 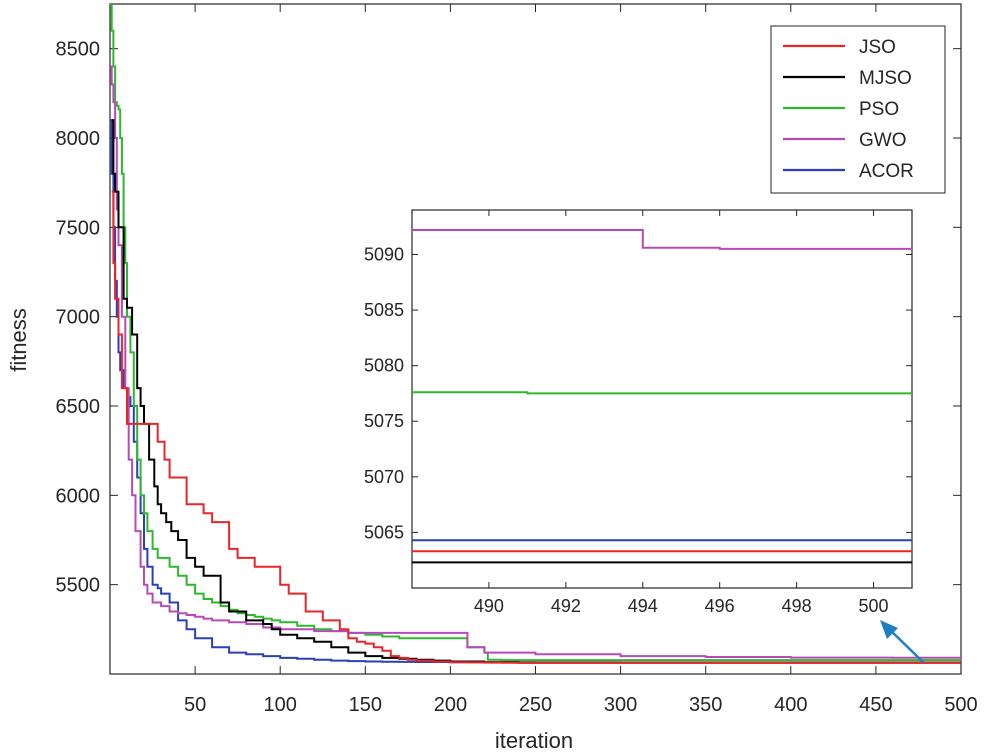 What do you see at coordinates (620, 705) in the screenshot?
I see `x-tick-label: 300` at bounding box center [620, 705].